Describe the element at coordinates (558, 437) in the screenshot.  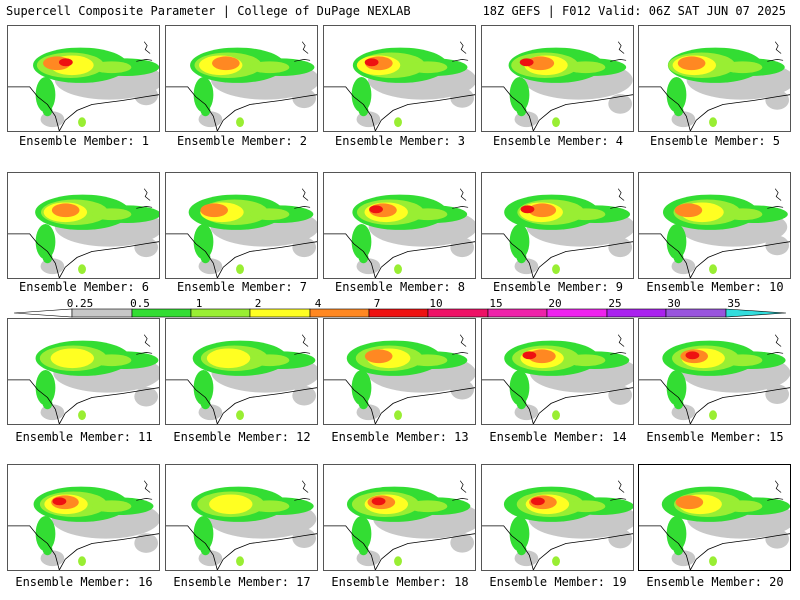
I see `member-caption: Ensemble Member: 14` at that location.